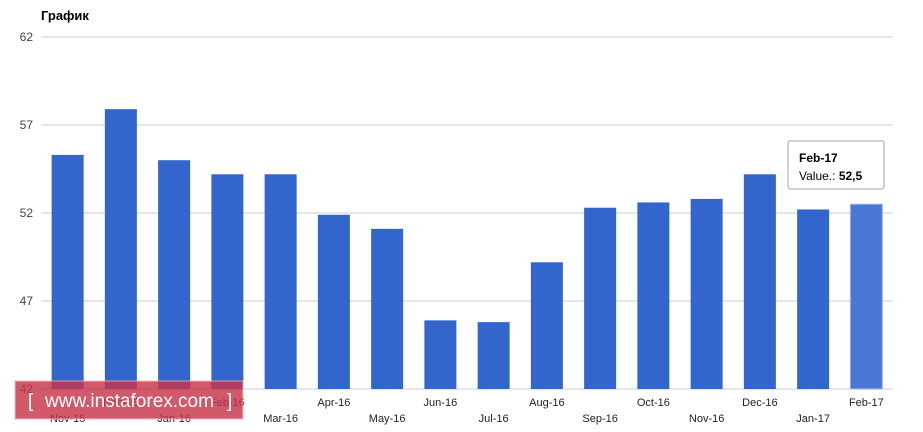 The height and width of the screenshot is (432, 923). I want to click on x-tick-label: Jan-17, so click(813, 419).